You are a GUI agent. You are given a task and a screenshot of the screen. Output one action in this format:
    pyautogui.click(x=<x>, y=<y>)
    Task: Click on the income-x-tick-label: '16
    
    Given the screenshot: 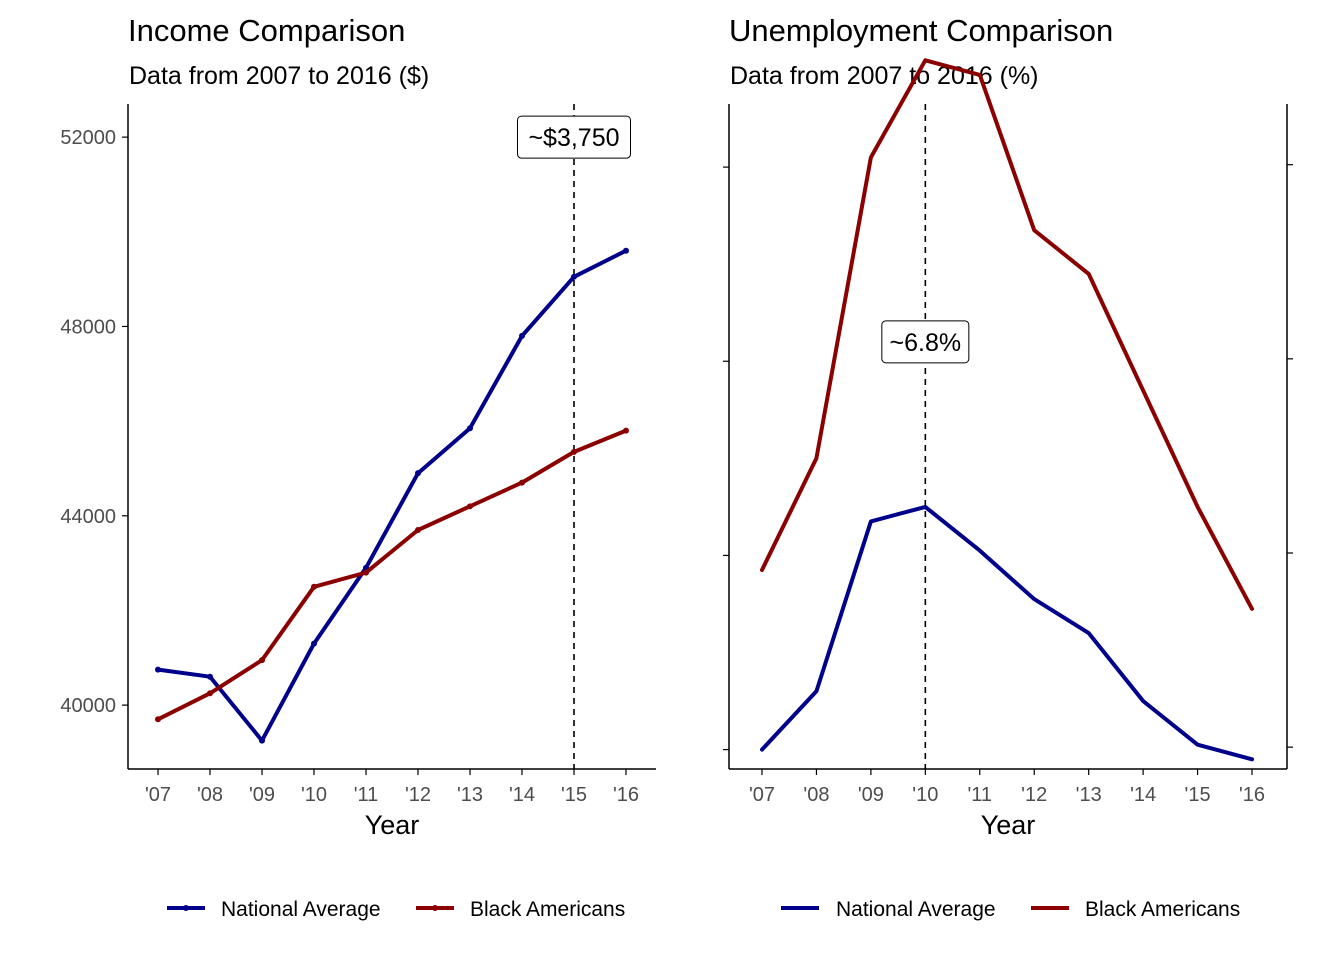 What is the action you would take?
    pyautogui.click(x=626, y=795)
    